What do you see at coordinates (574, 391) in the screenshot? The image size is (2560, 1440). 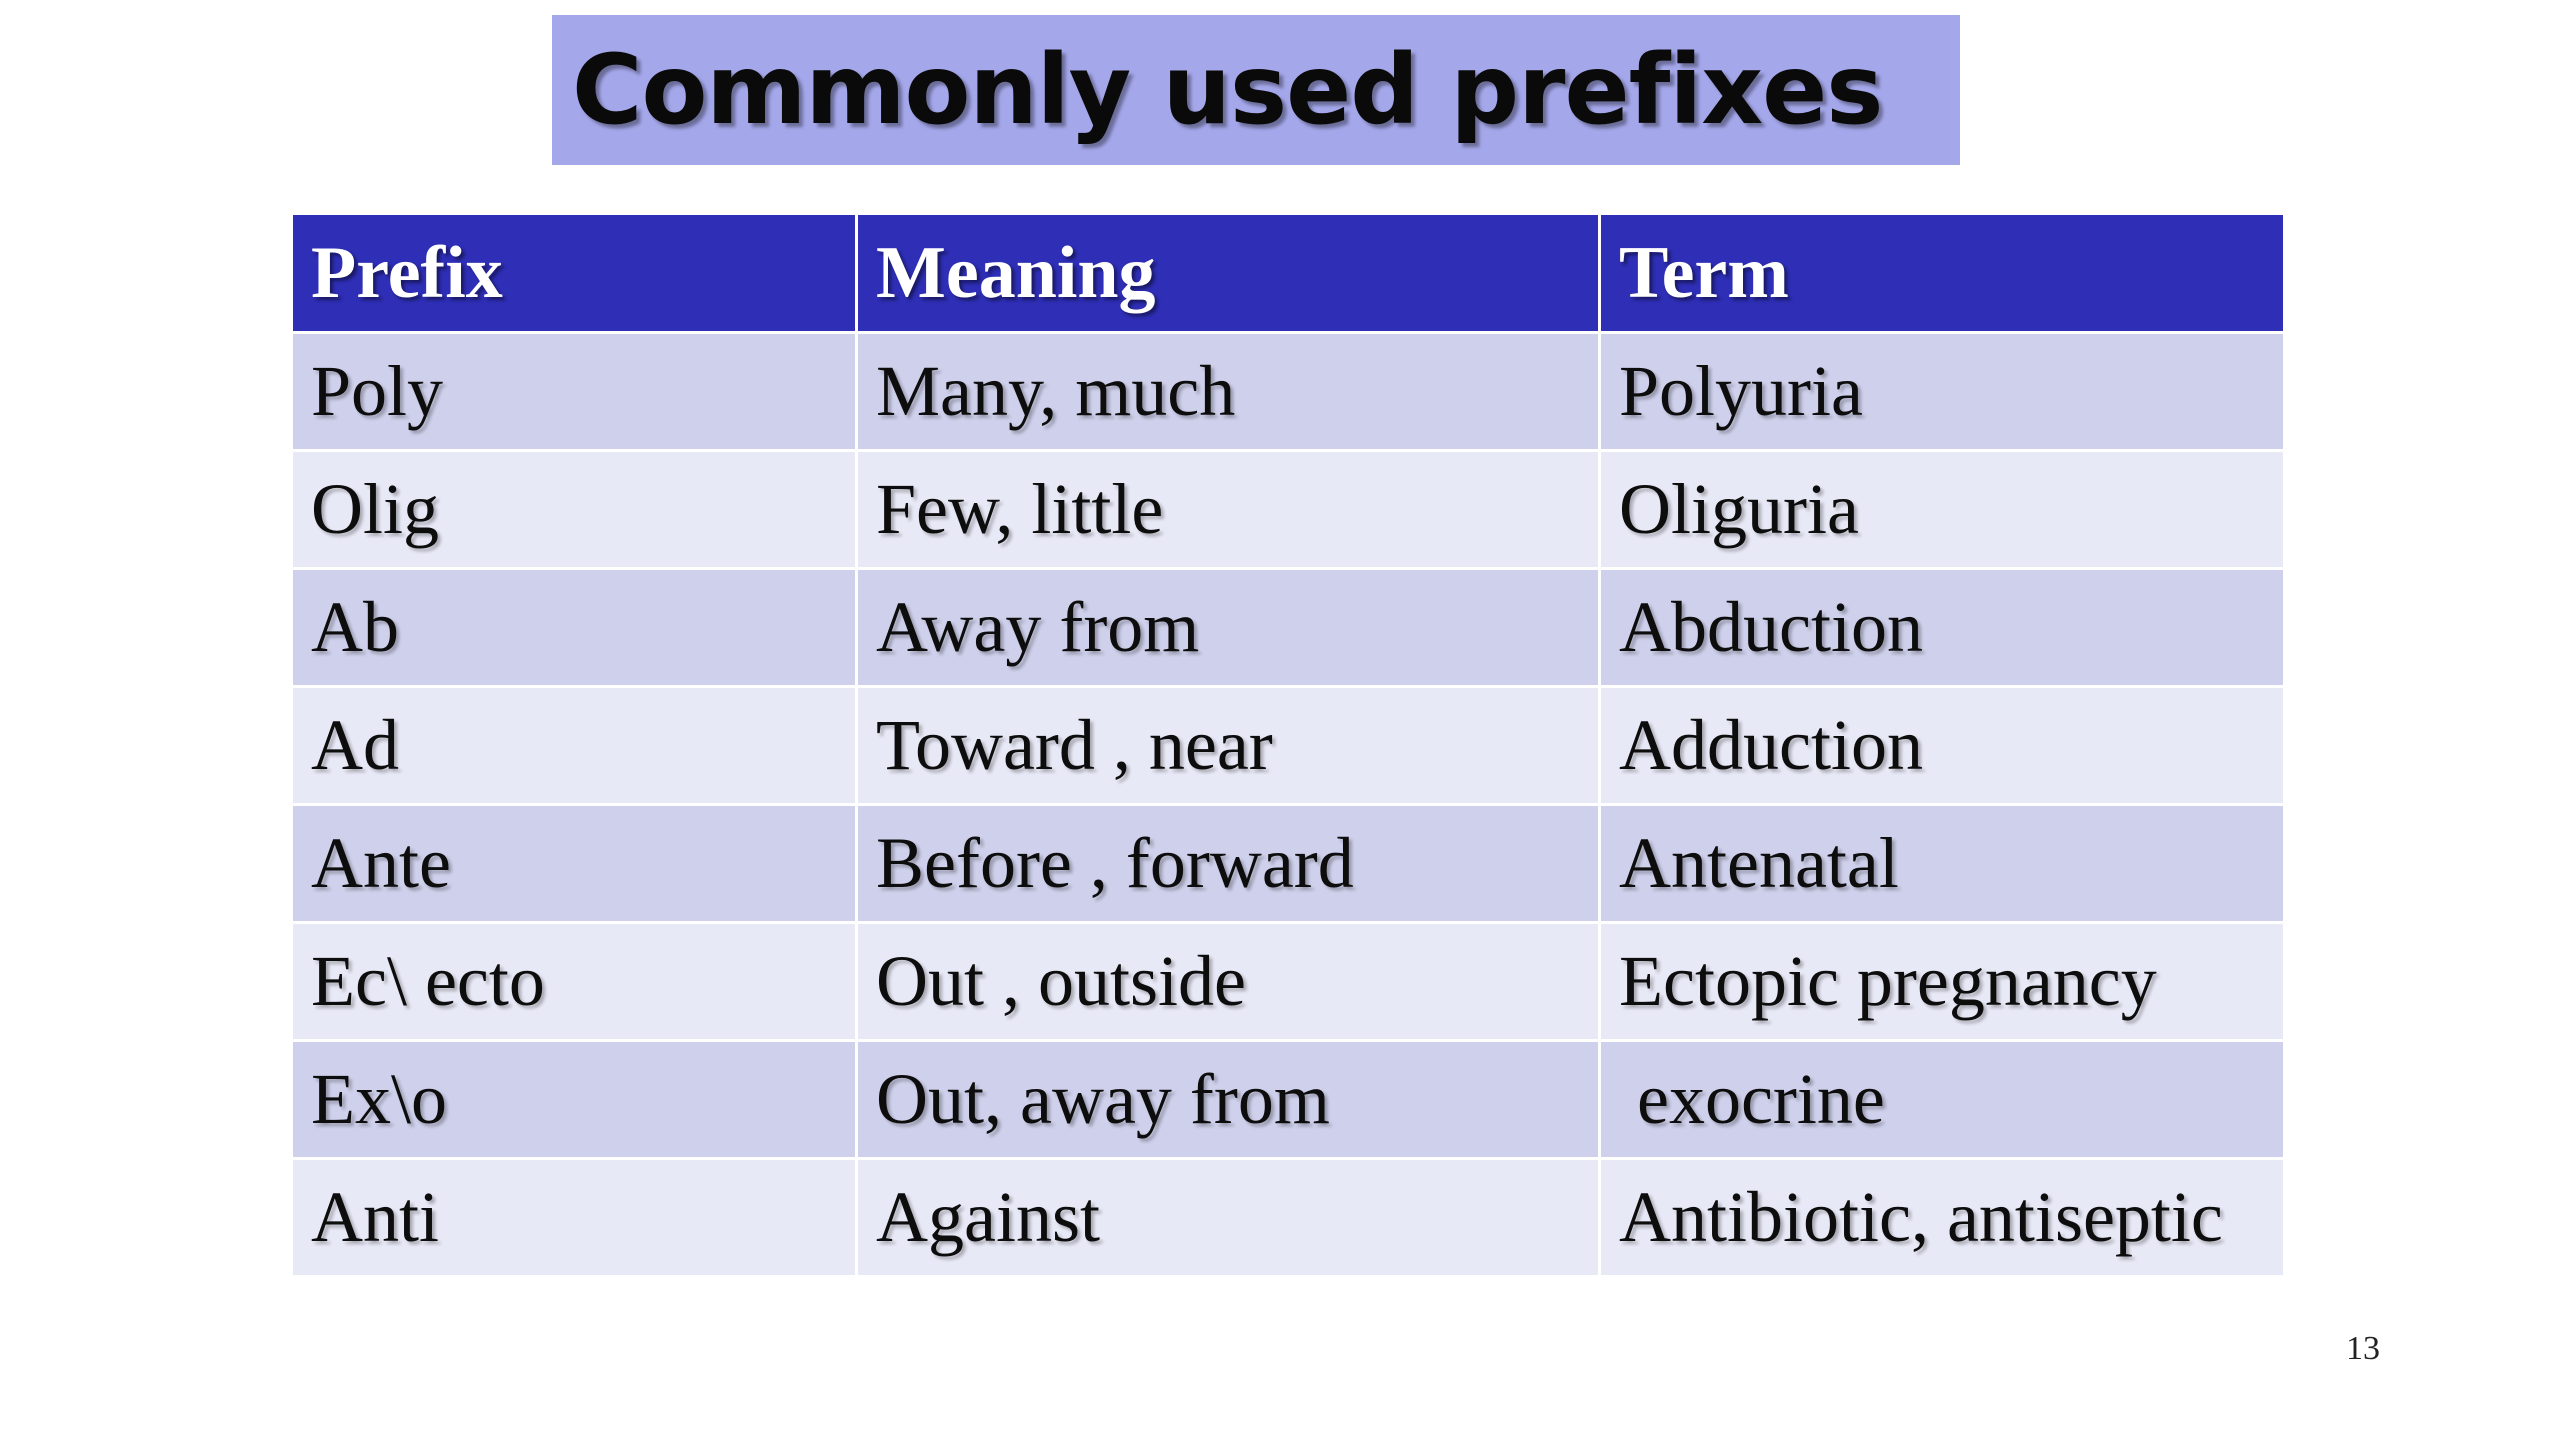 I see `cell-prefix: Poly` at bounding box center [574, 391].